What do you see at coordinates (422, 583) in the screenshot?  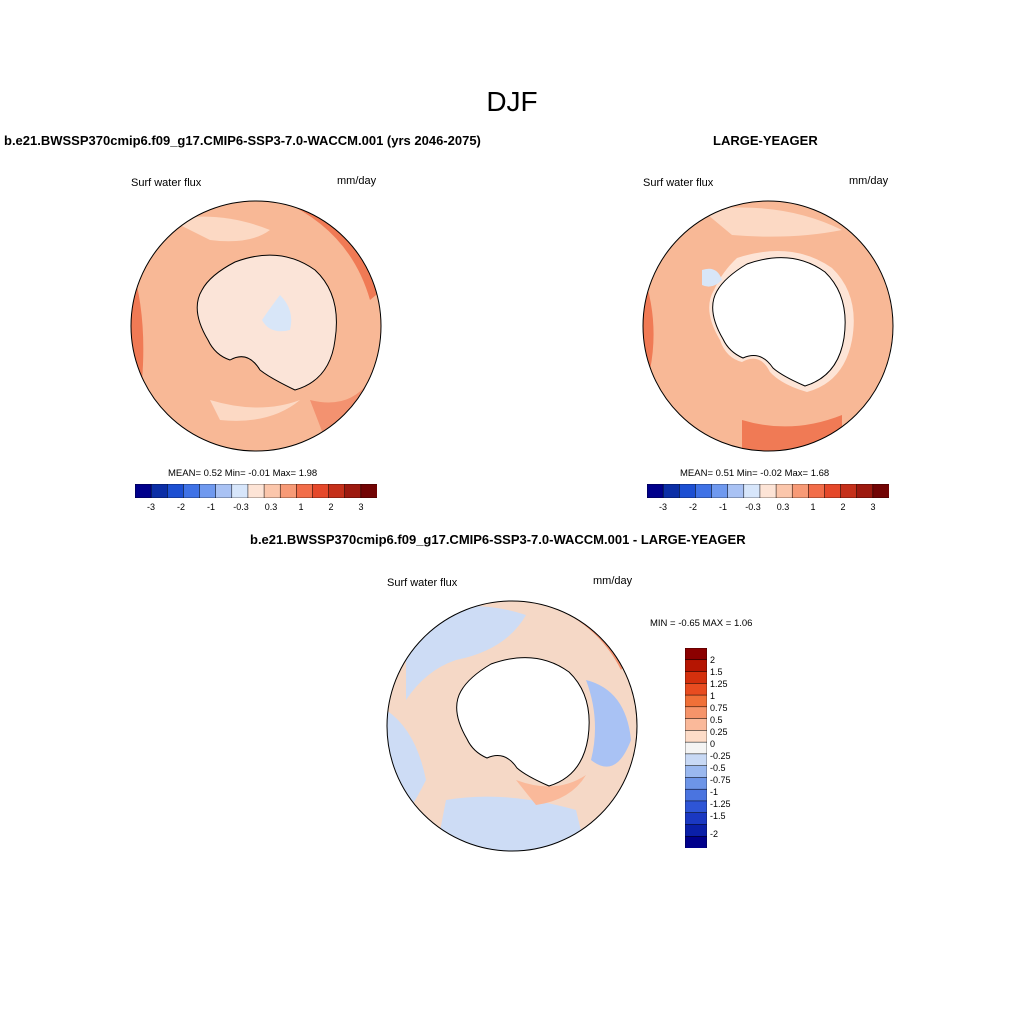 I see `panel3-variable-label: Surf water flux` at bounding box center [422, 583].